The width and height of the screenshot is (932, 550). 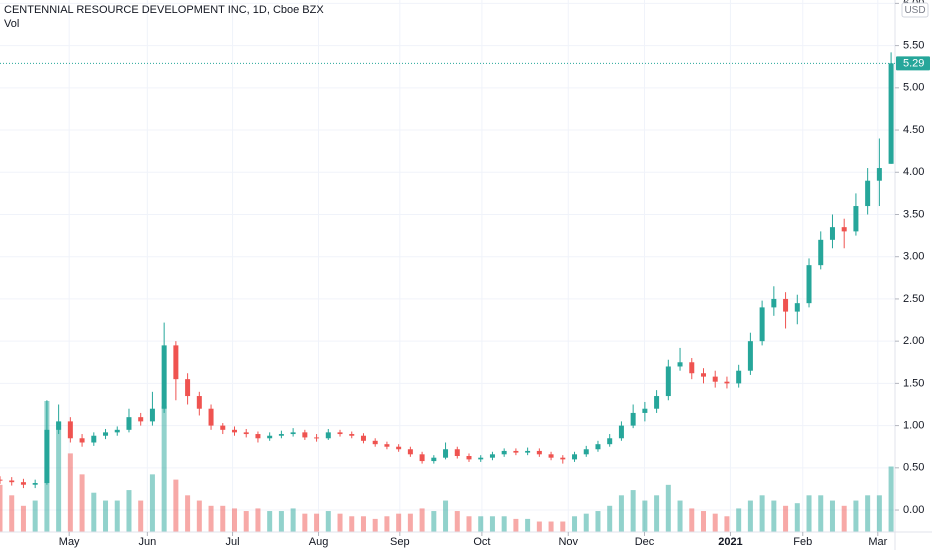 What do you see at coordinates (913, 257) in the screenshot?
I see `y-tick-label: 3.00` at bounding box center [913, 257].